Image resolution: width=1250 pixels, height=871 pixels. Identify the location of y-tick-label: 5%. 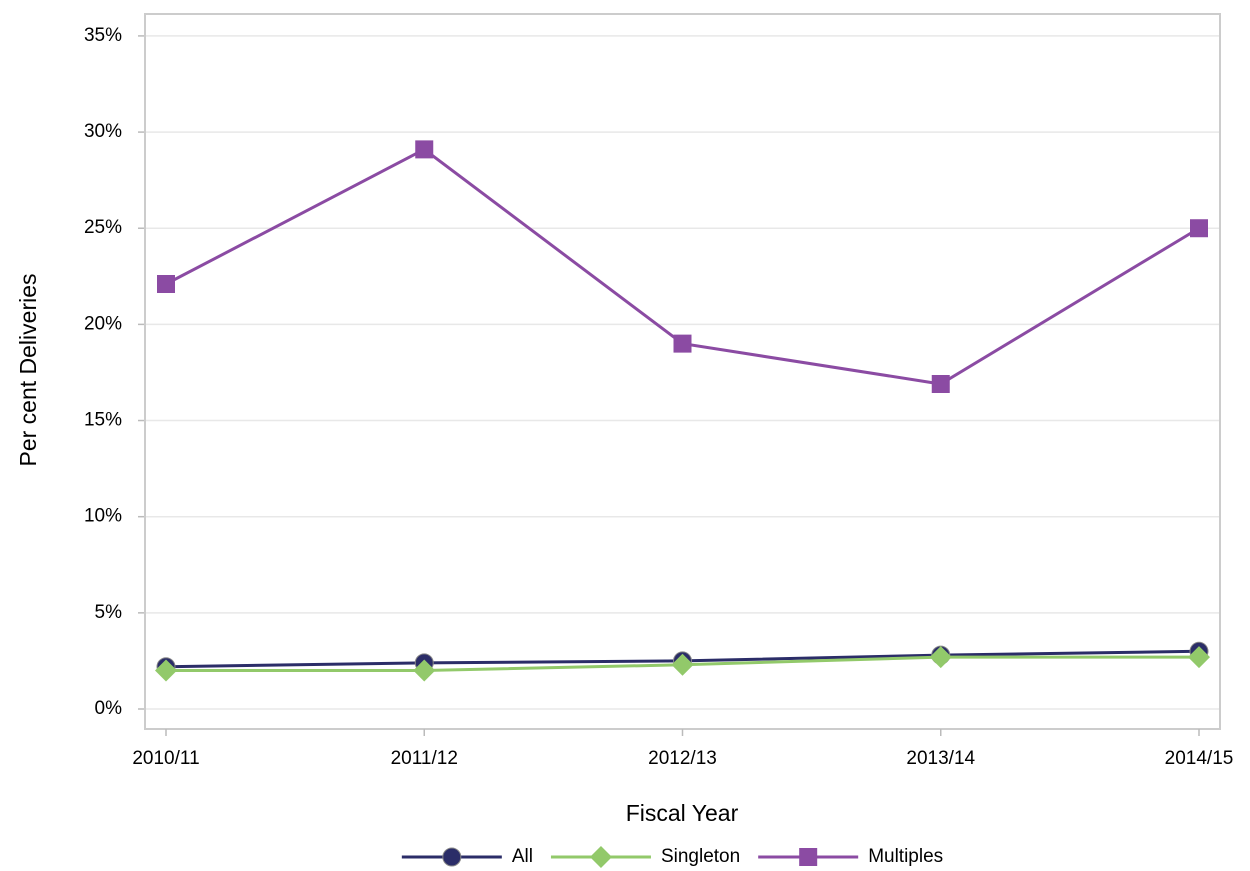
(109, 612).